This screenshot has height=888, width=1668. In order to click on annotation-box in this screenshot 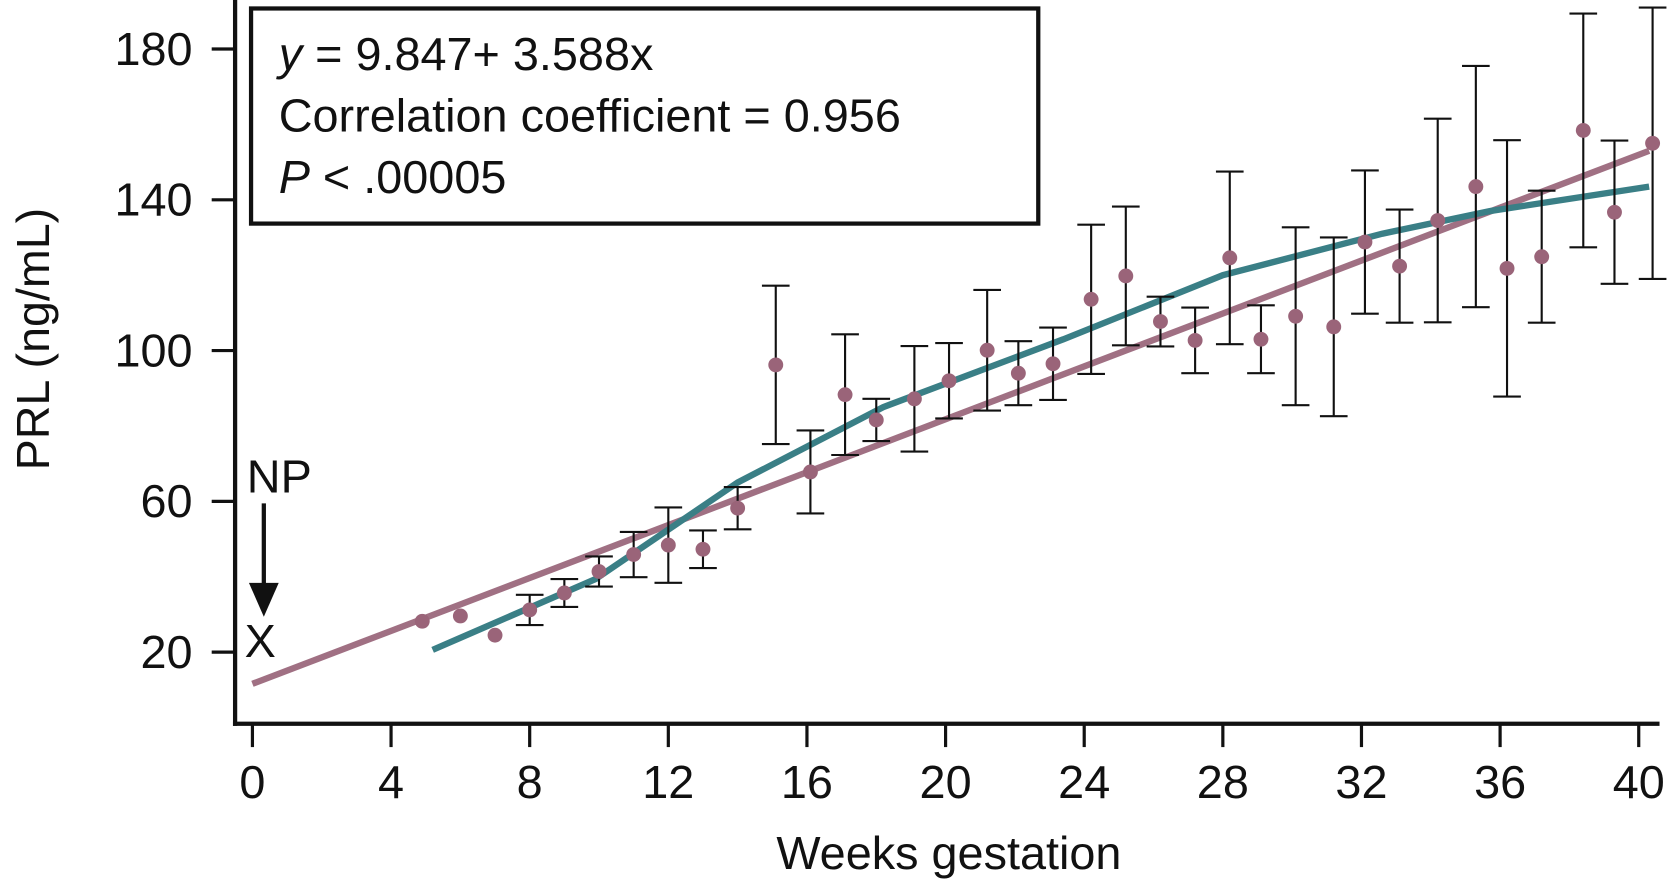, I will do `click(644, 116)`.